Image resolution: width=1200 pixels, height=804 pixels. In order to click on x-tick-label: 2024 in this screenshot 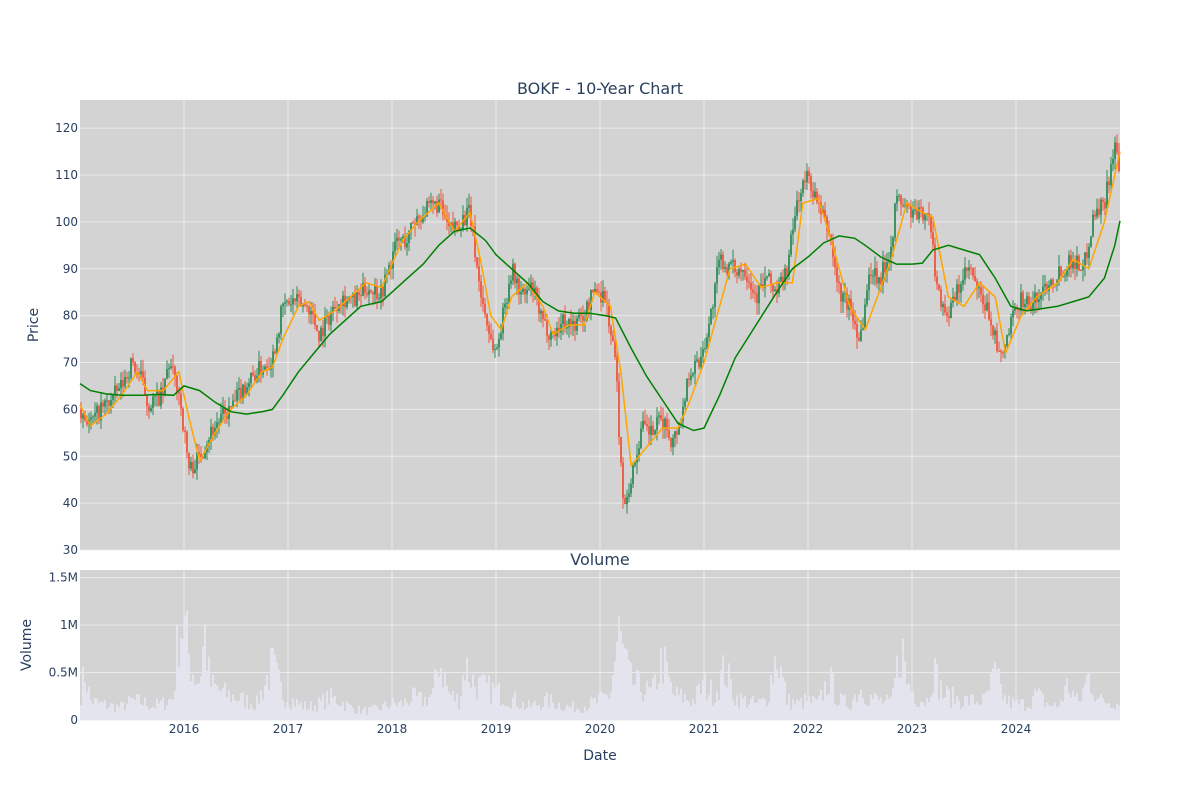, I will do `click(1016, 729)`.